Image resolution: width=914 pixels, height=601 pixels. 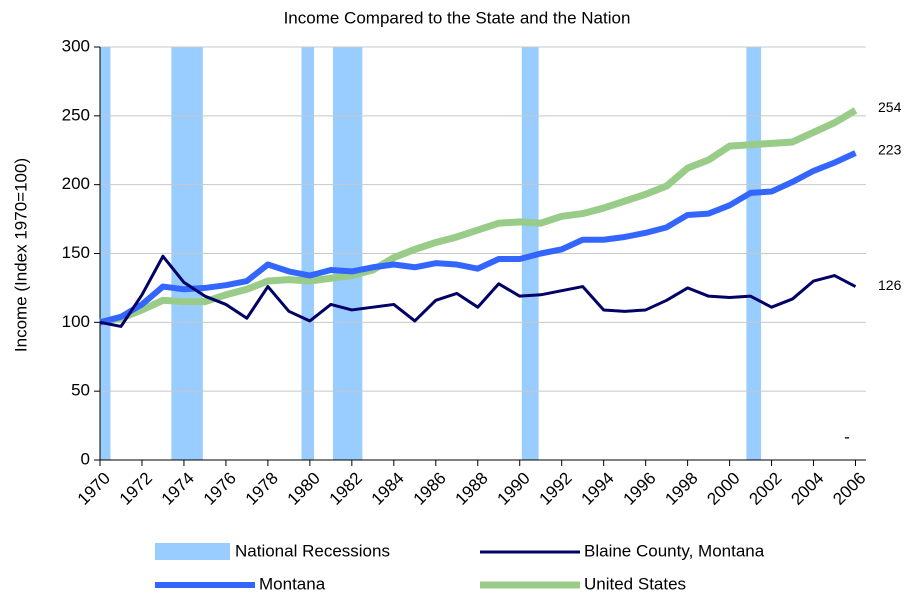 What do you see at coordinates (472, 489) in the screenshot?
I see `x-tick-label: 1988` at bounding box center [472, 489].